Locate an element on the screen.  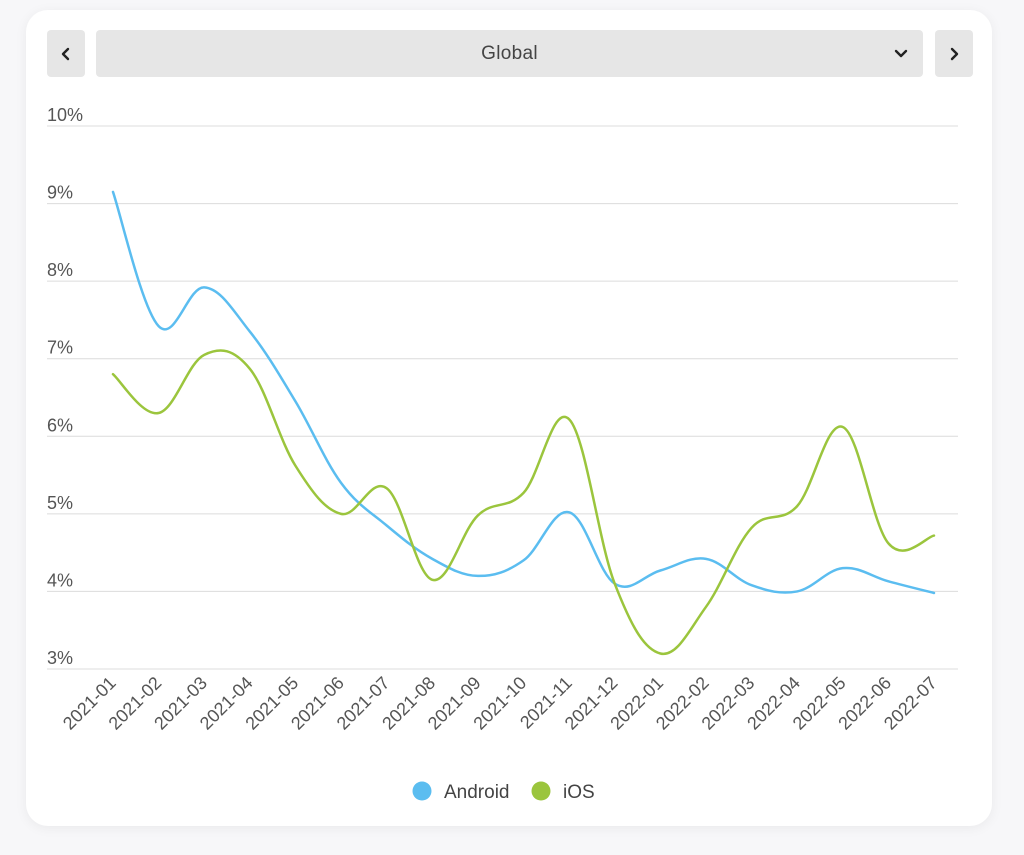
chevron-down-icon is located at coordinates (901, 53).